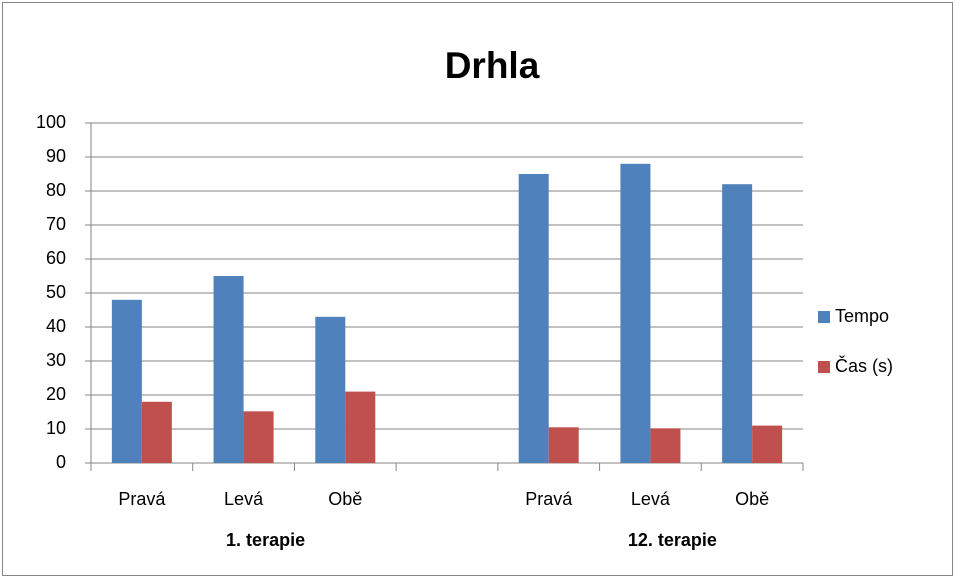 Image resolution: width=957 pixels, height=580 pixels. Describe the element at coordinates (862, 316) in the screenshot. I see `legend-label: Tempo` at that location.